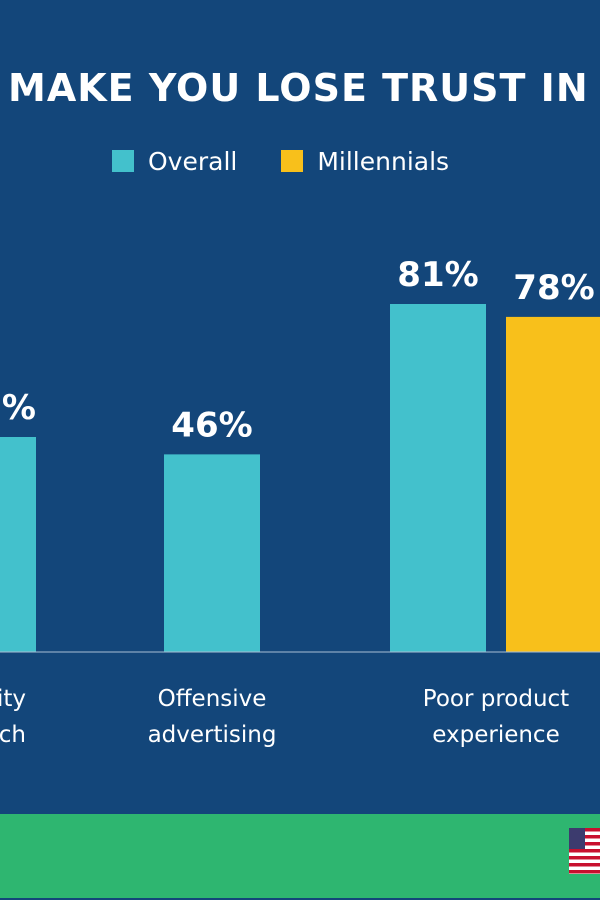 This screenshot has width=600, height=900. Describe the element at coordinates (292, 161) in the screenshot. I see `legend-swatch-millennials` at that location.